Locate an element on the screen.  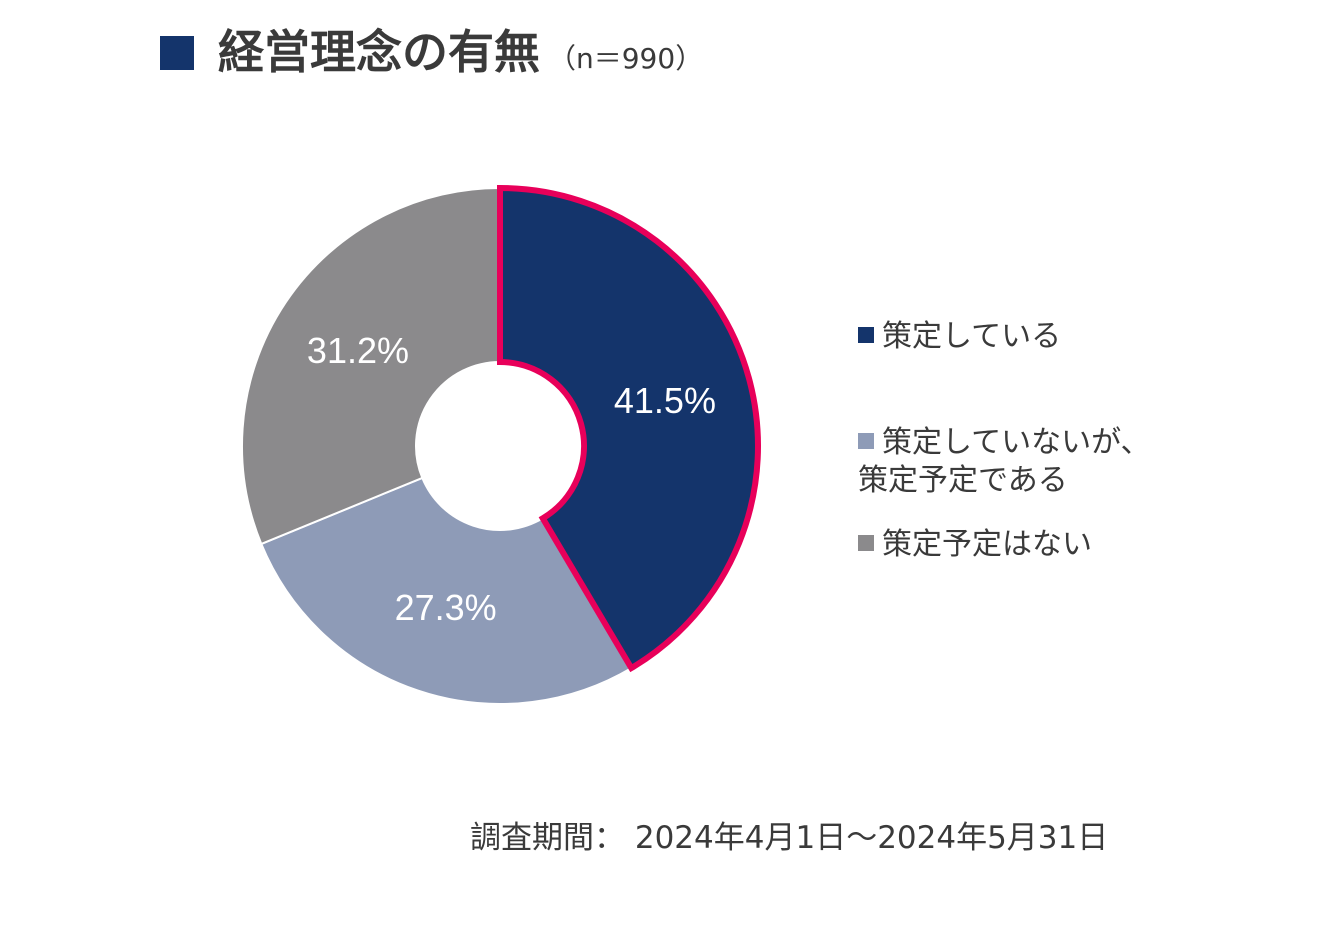
legend-label: 策定していないが、 策定予定である is located at coordinates (1004, 461).